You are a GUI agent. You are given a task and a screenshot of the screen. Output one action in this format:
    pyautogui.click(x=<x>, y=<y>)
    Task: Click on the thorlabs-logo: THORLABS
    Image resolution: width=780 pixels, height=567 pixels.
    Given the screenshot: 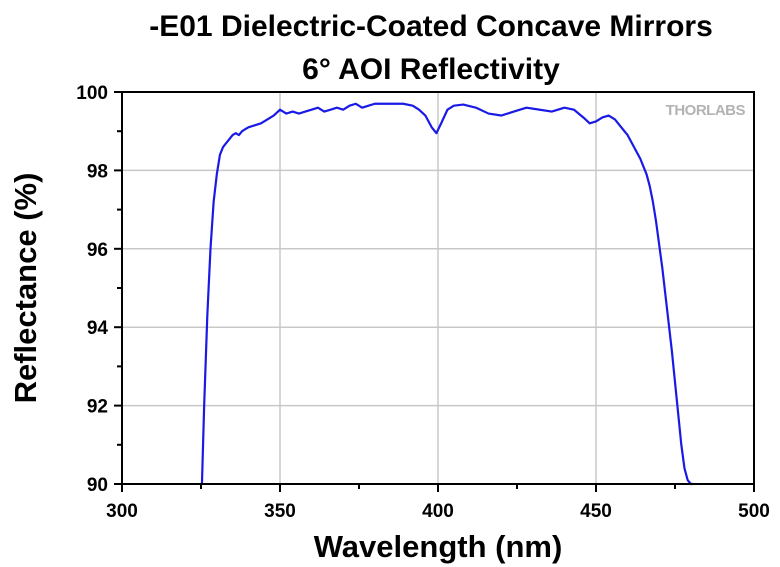 What is the action you would take?
    pyautogui.click(x=706, y=110)
    